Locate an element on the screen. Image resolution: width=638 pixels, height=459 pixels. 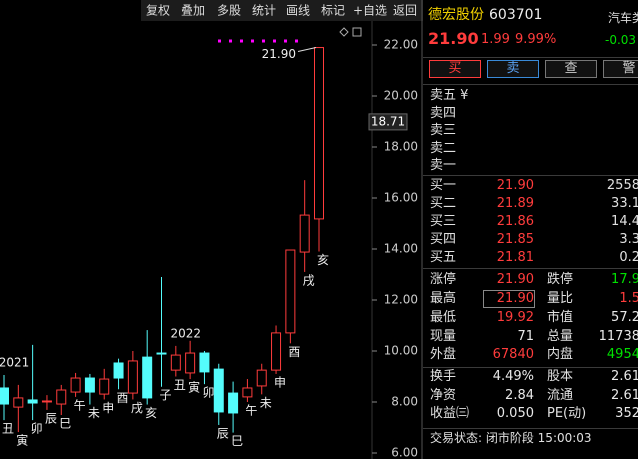
trade-button: 查 is located at coordinates (571, 69).